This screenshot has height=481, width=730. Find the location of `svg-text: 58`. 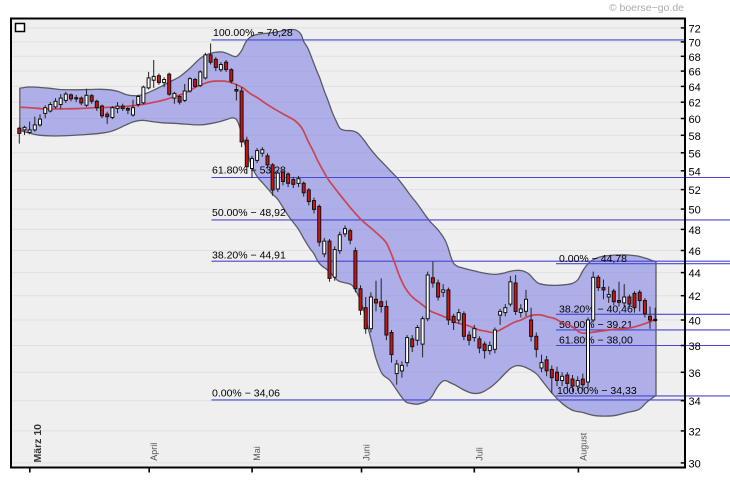

svg-text: 58 is located at coordinates (695, 137).